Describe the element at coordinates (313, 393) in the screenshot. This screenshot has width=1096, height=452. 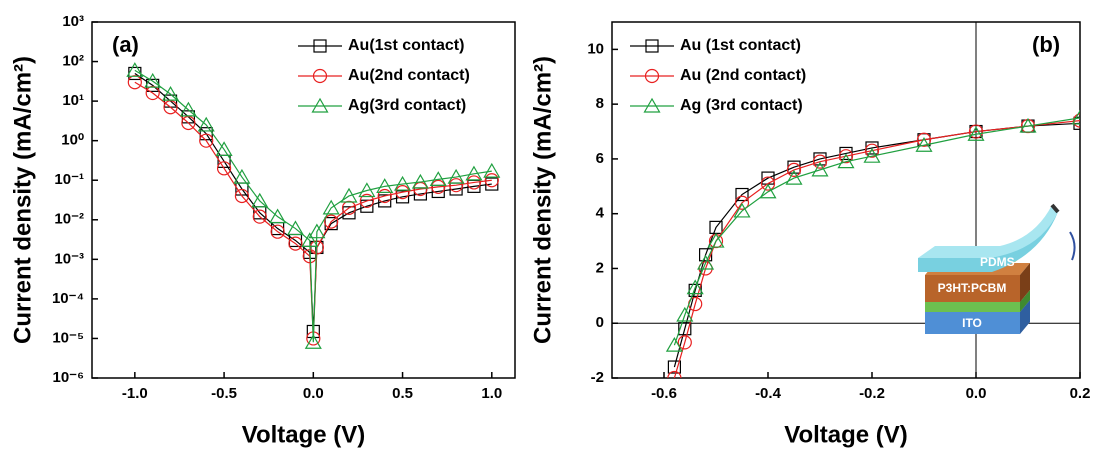
I see `x-tick-label: 0.0` at that location.